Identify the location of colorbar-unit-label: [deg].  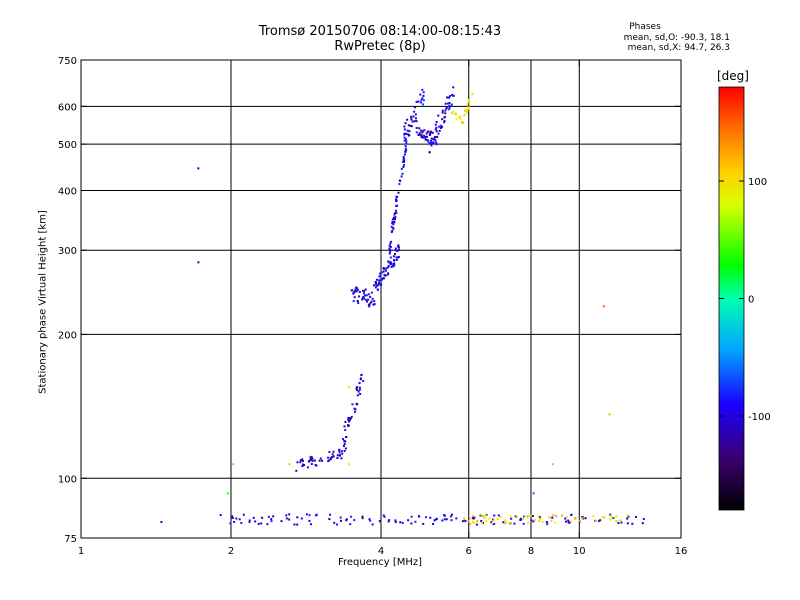
(733, 76).